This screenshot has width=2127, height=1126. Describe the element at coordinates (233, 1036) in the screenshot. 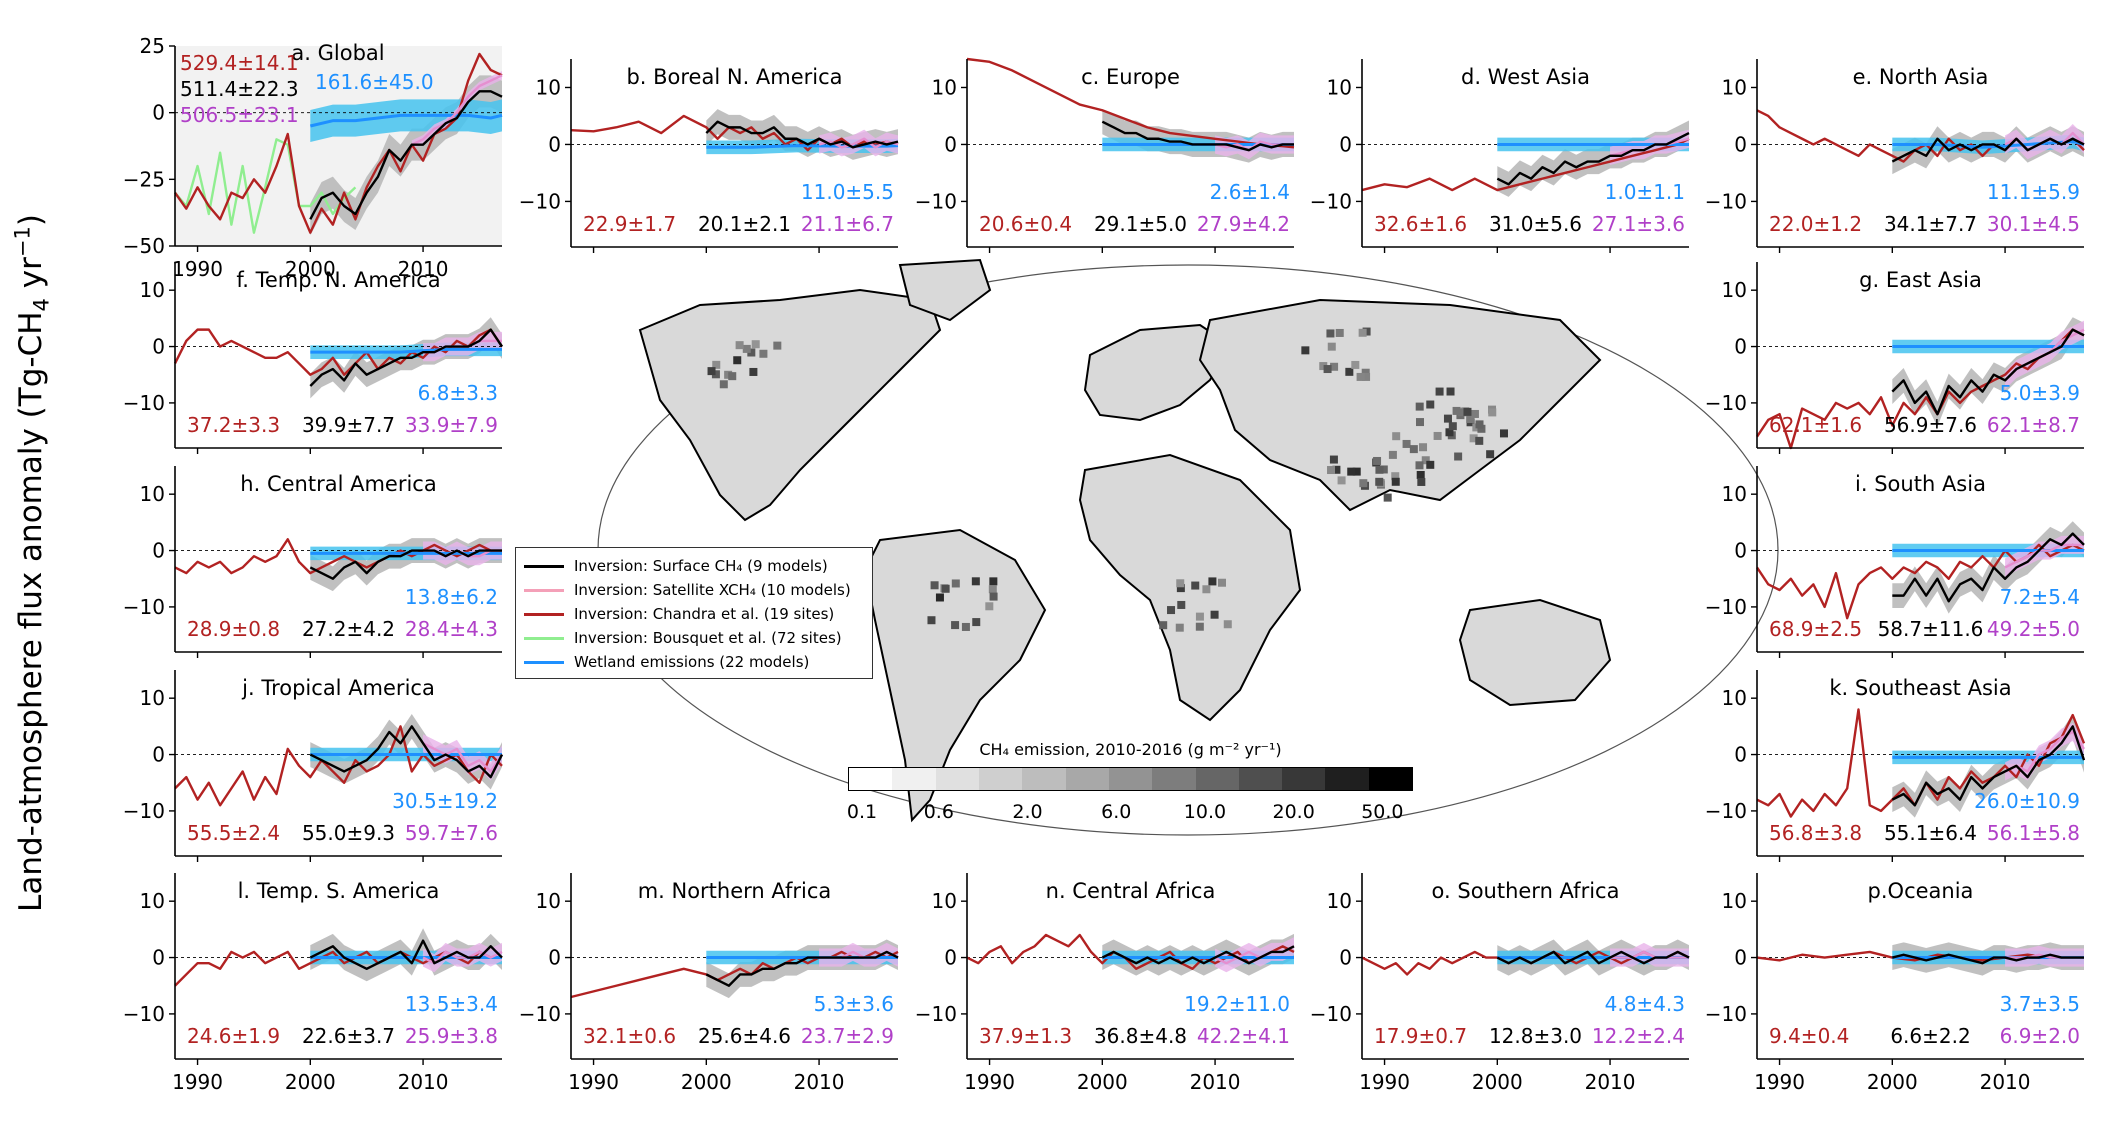

I see `value-label-chandra: 24.6±1.9` at that location.